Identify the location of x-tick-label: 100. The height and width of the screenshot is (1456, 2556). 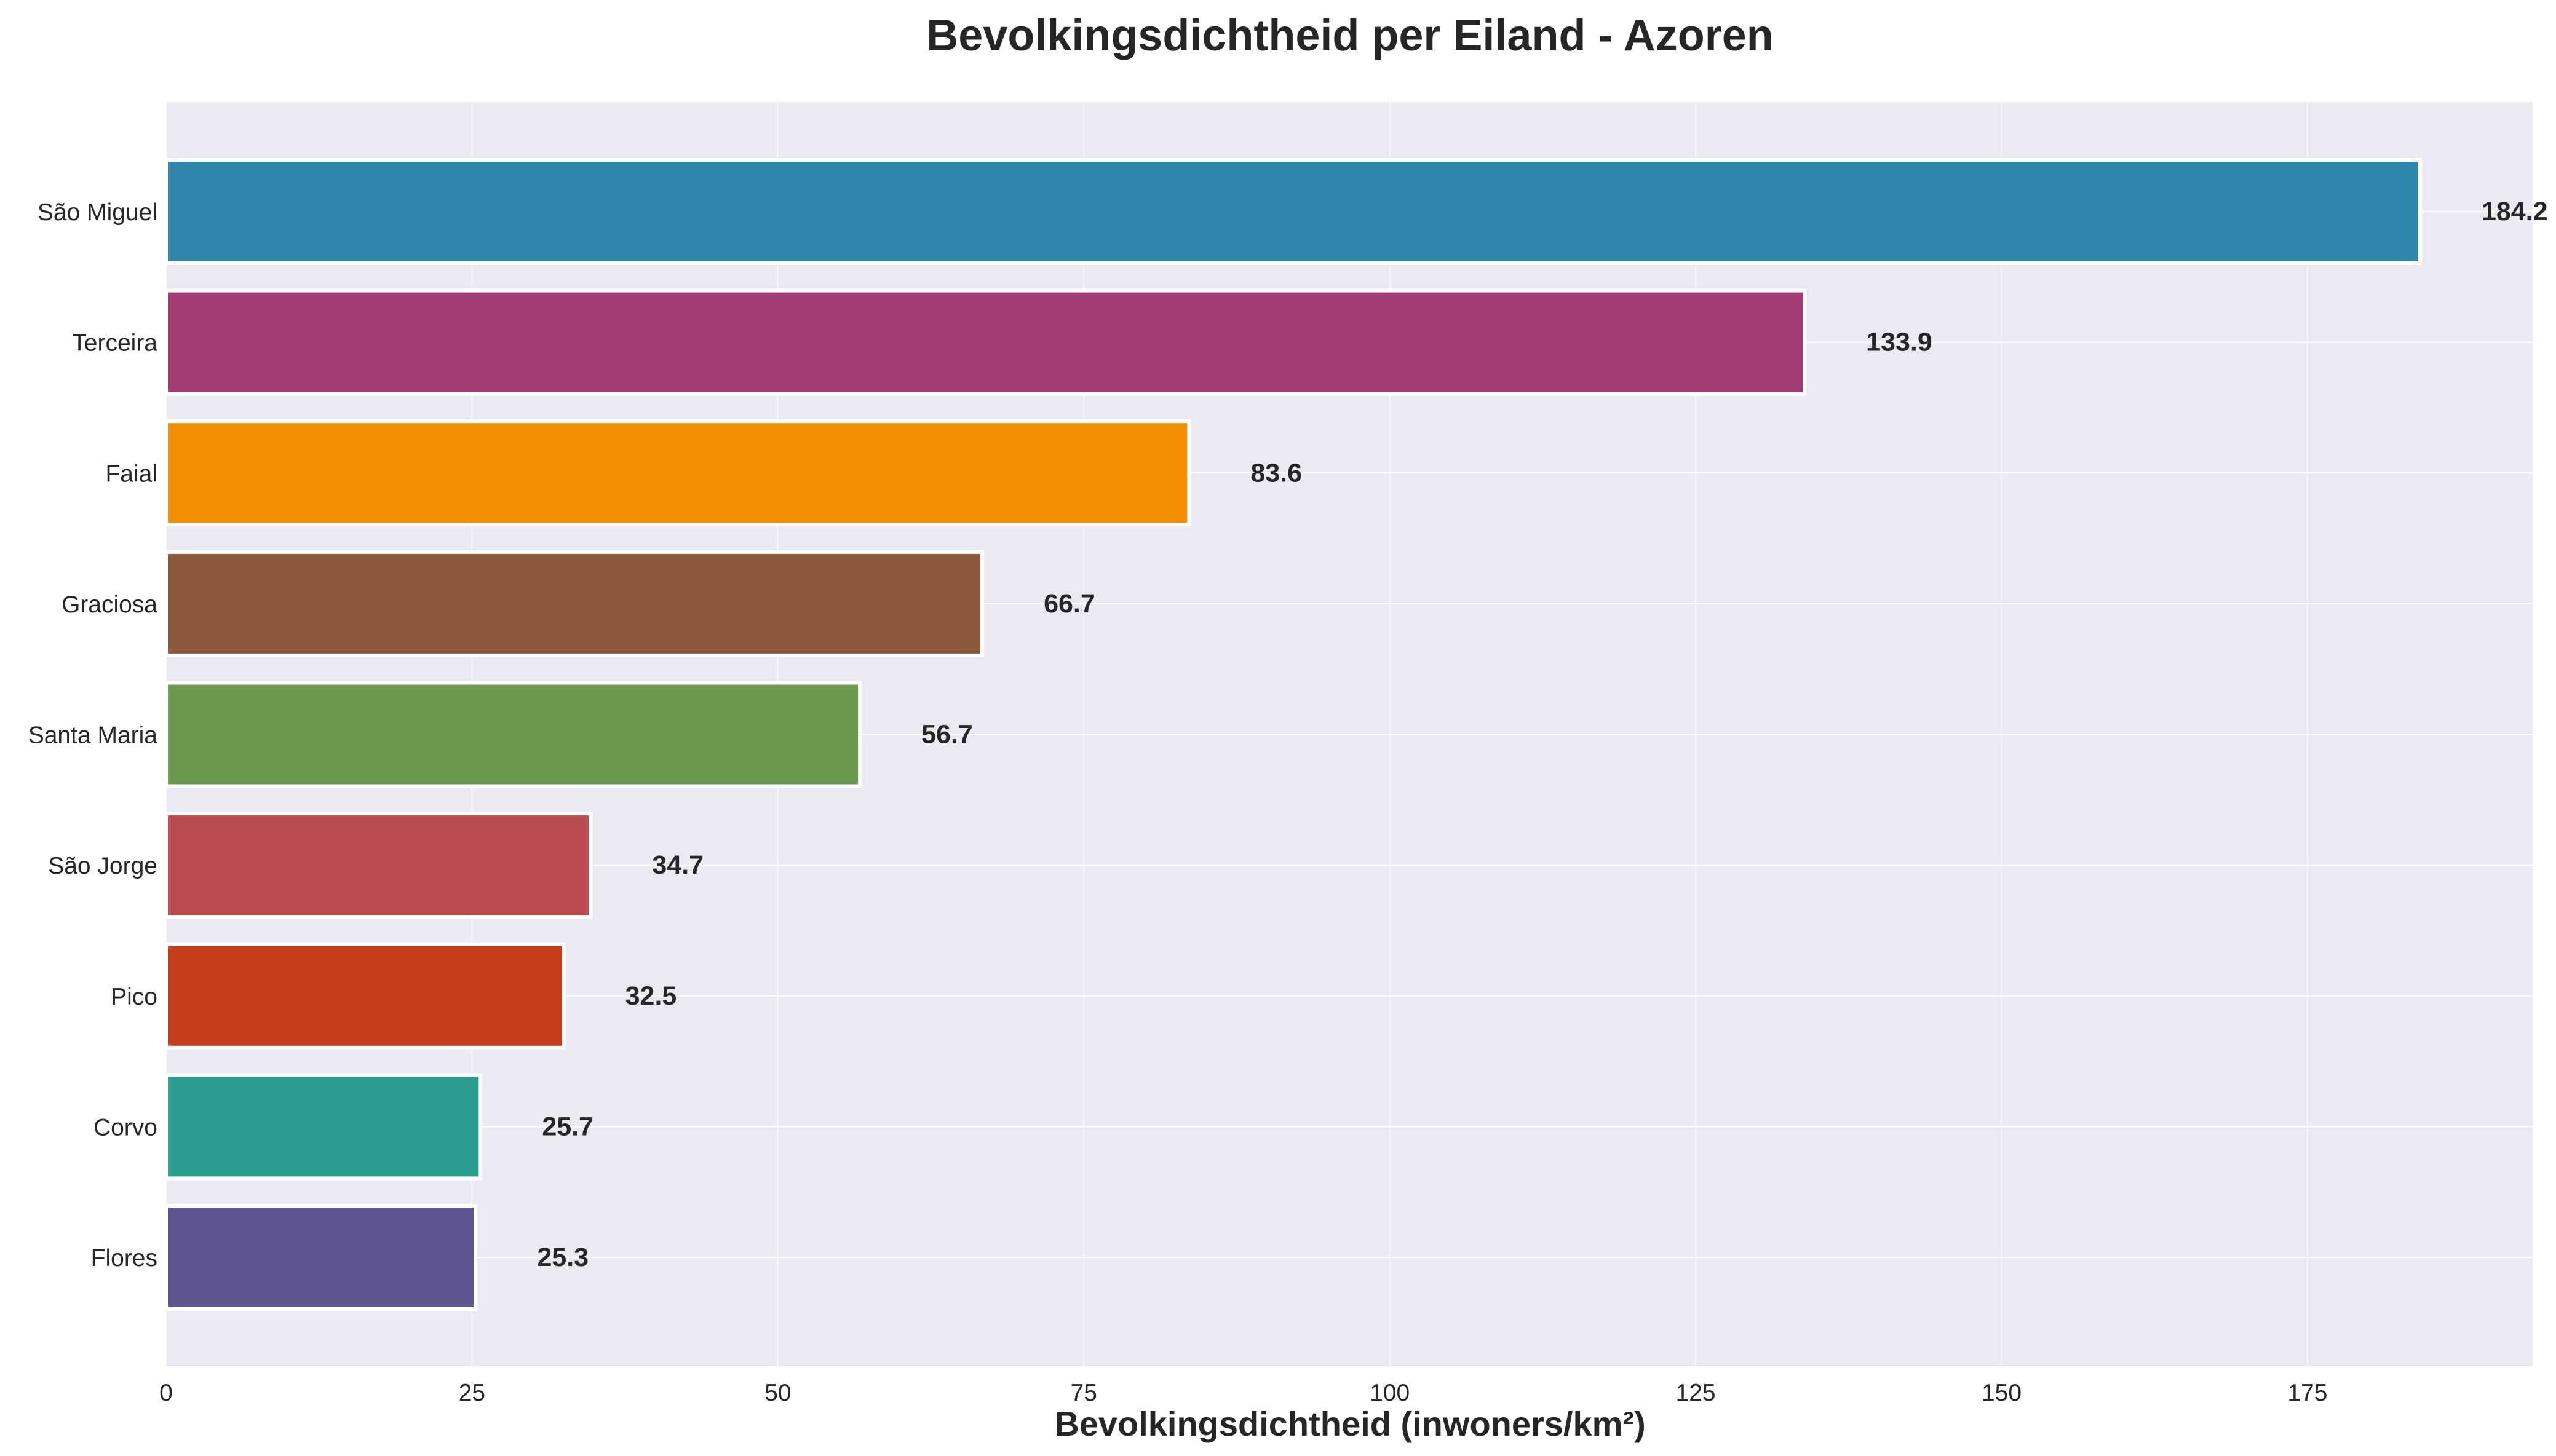
(1390, 1393).